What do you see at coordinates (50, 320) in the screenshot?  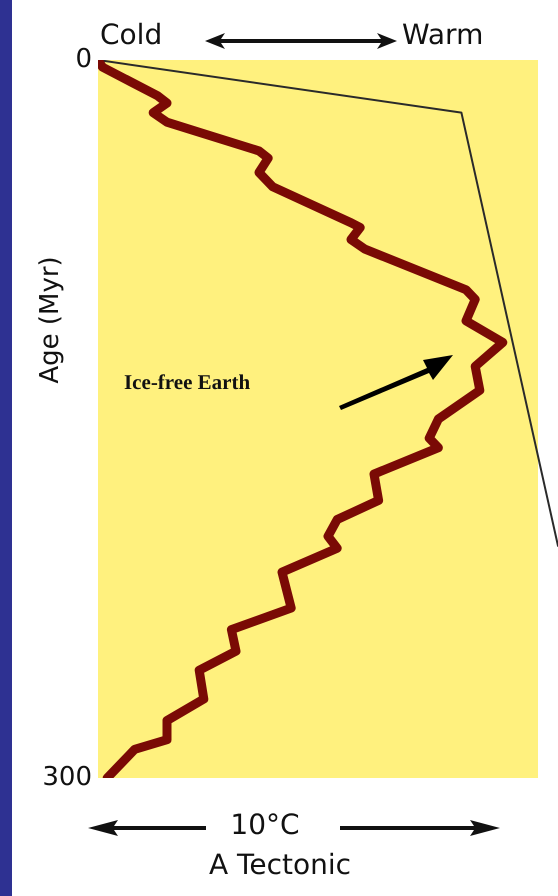 I see `y-axis-title: Age (Myr)` at bounding box center [50, 320].